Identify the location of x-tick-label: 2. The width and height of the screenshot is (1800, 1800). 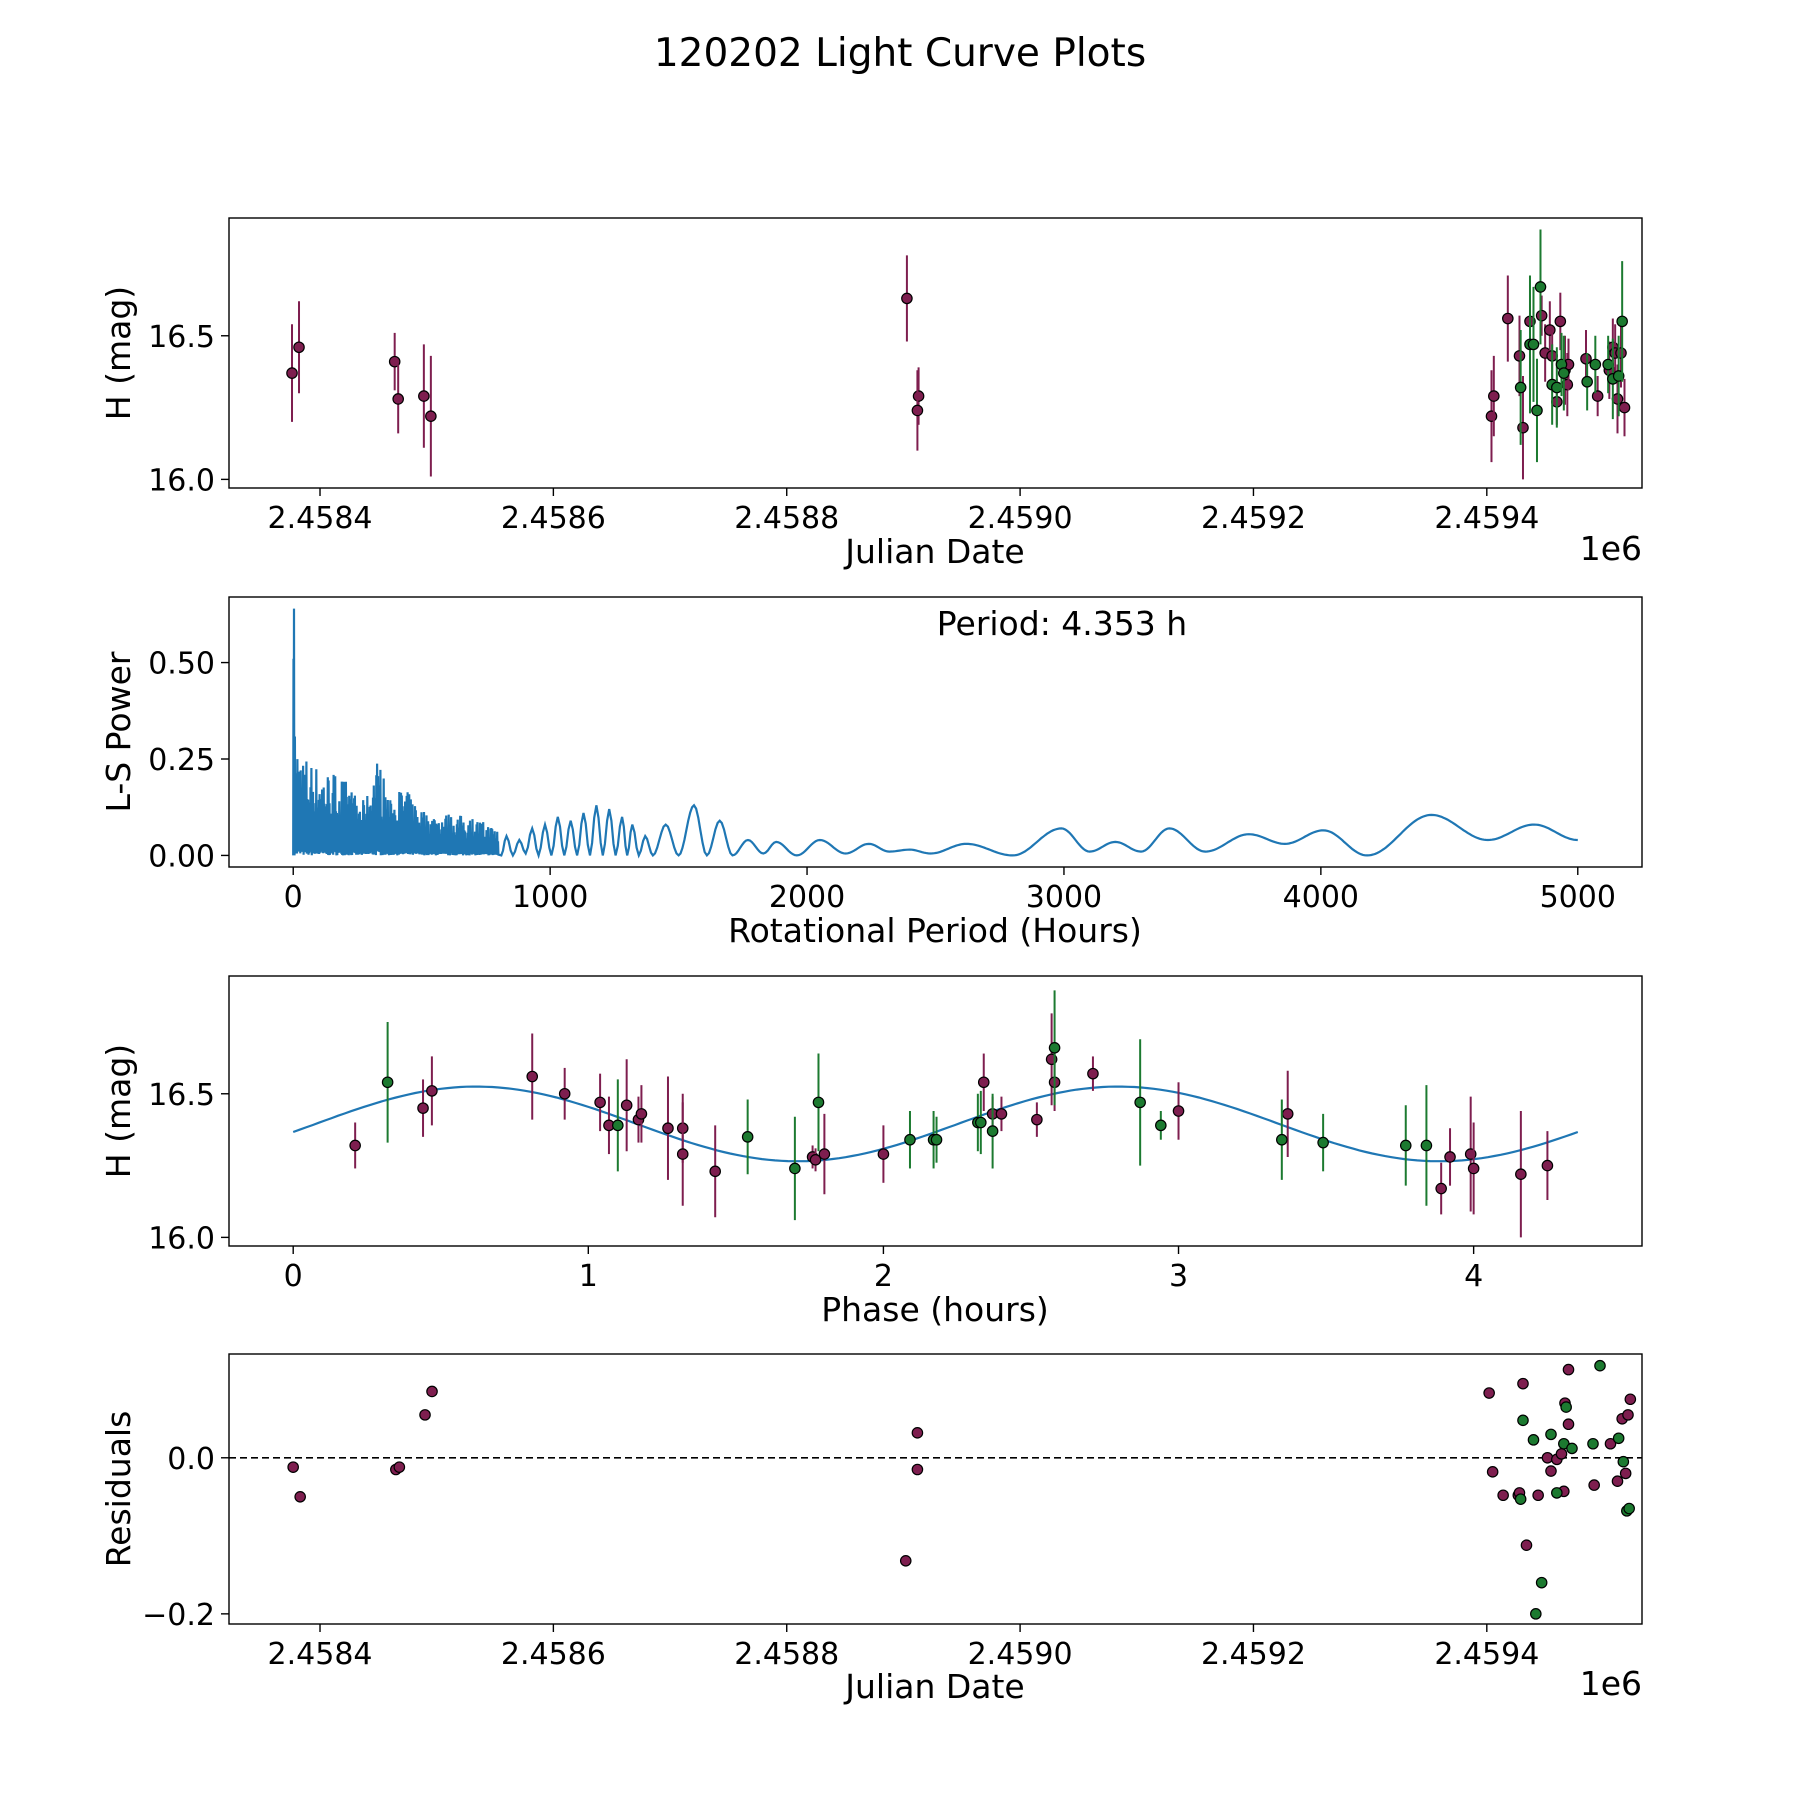
(883, 1276).